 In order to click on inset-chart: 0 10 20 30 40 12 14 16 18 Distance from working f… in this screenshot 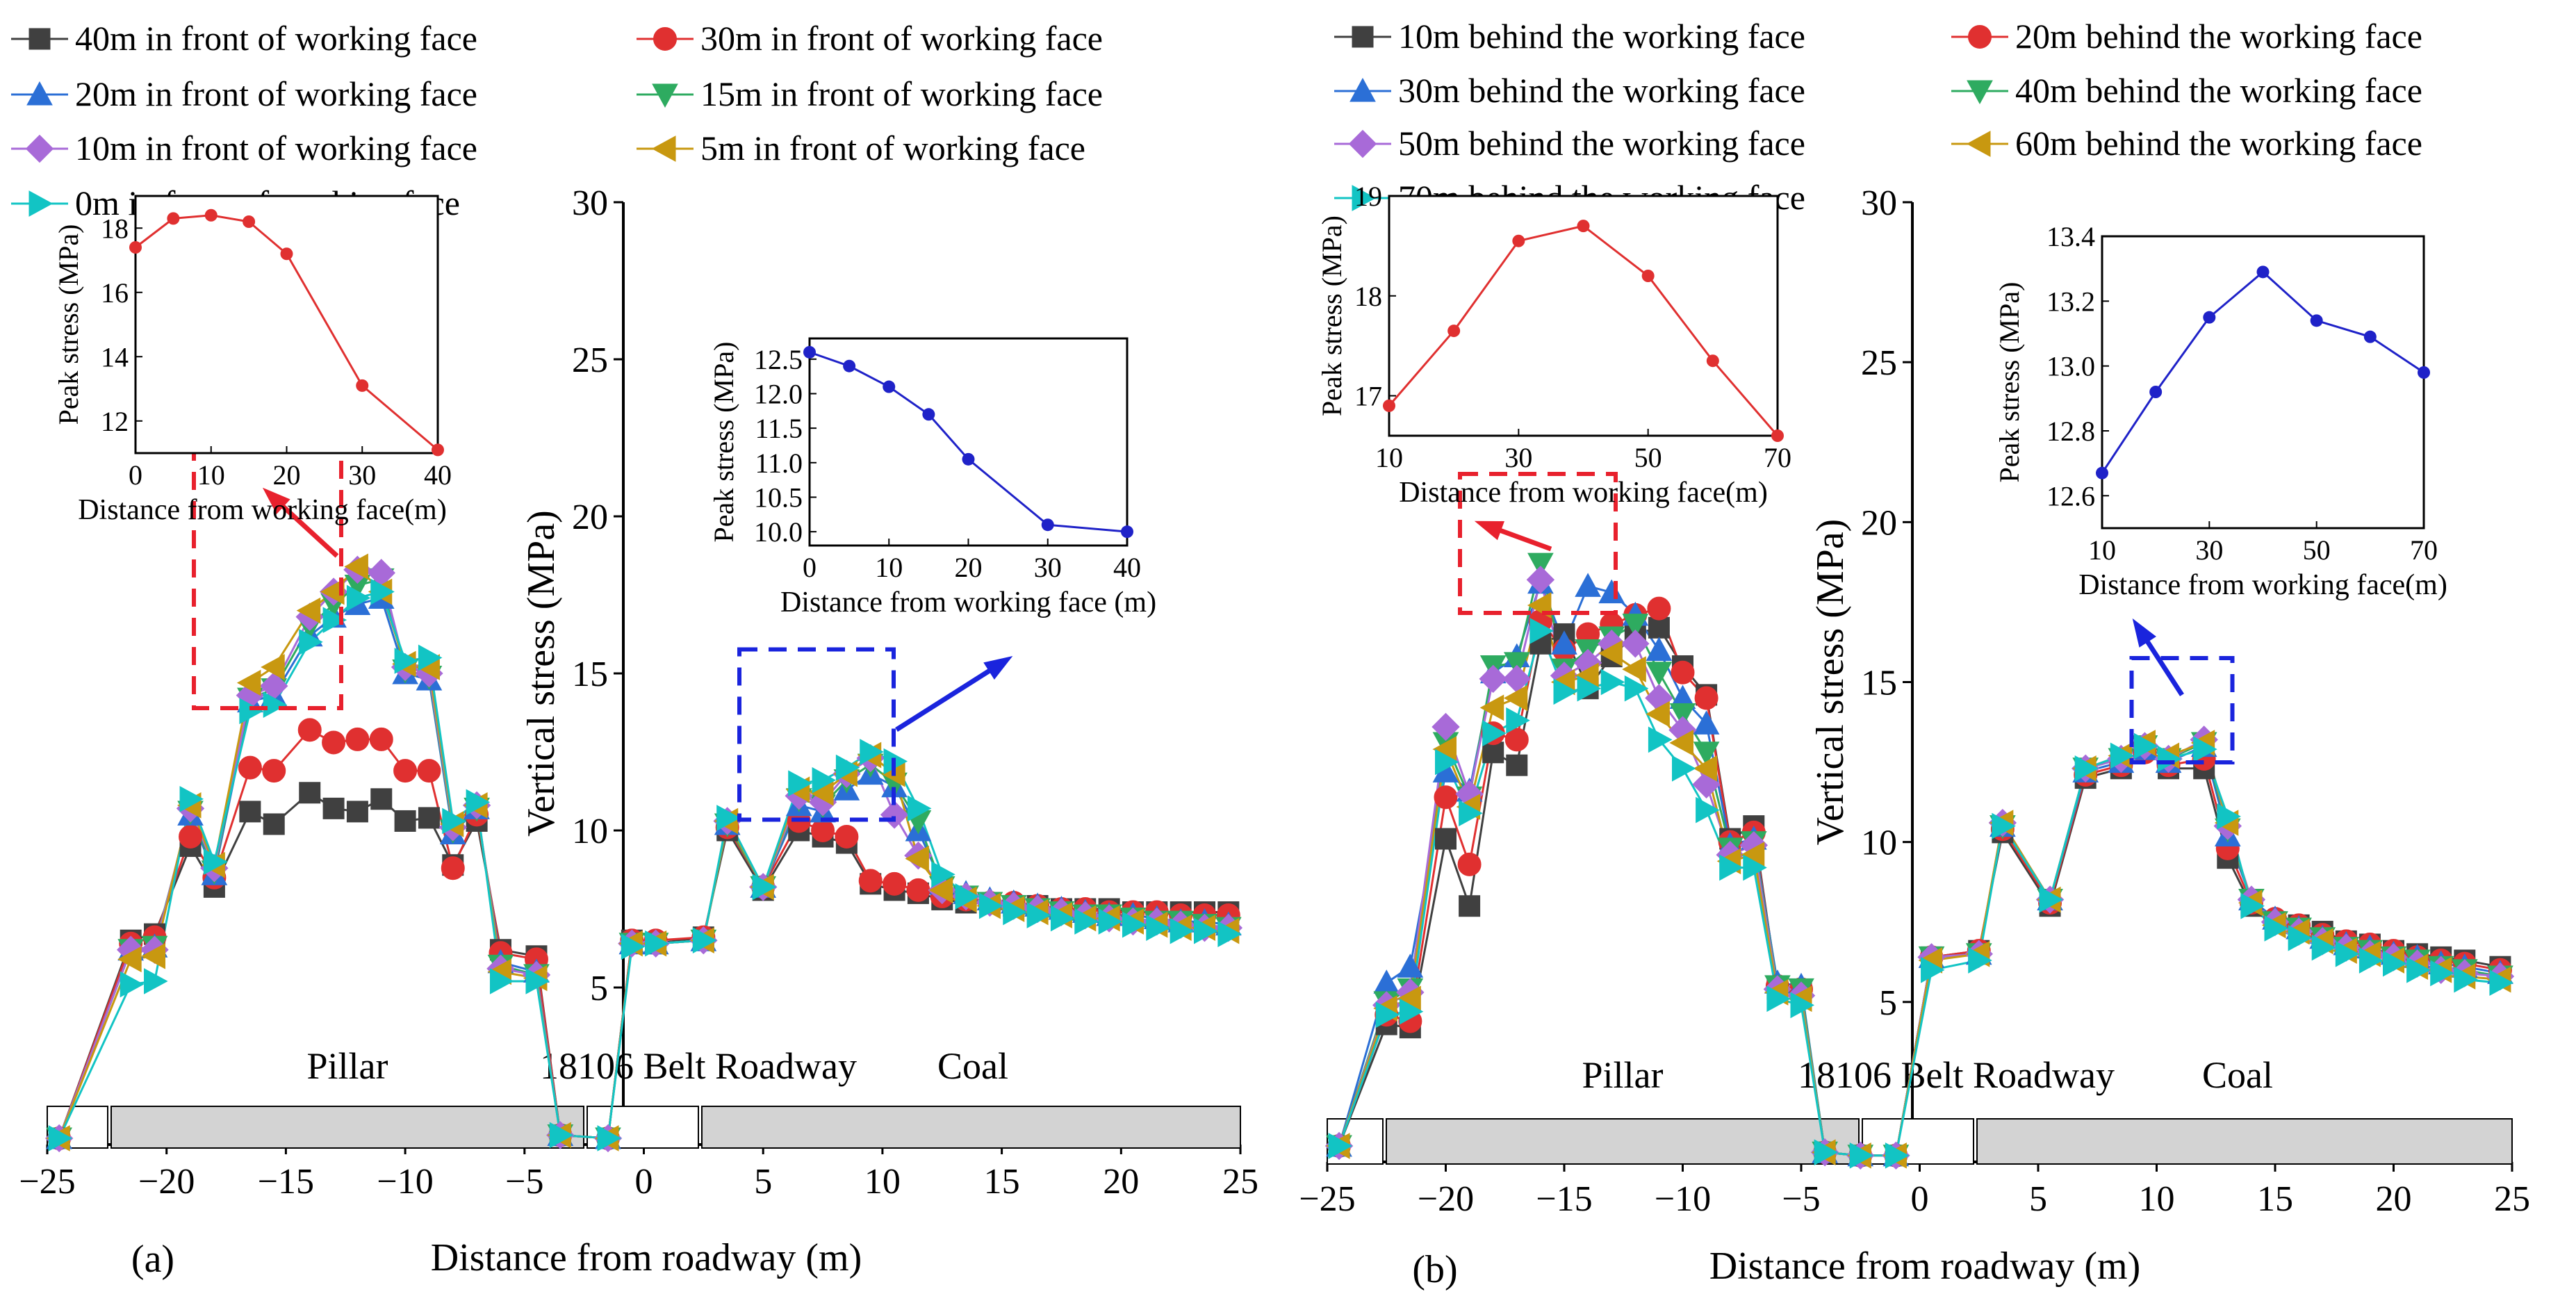, I will do `click(252, 452)`.